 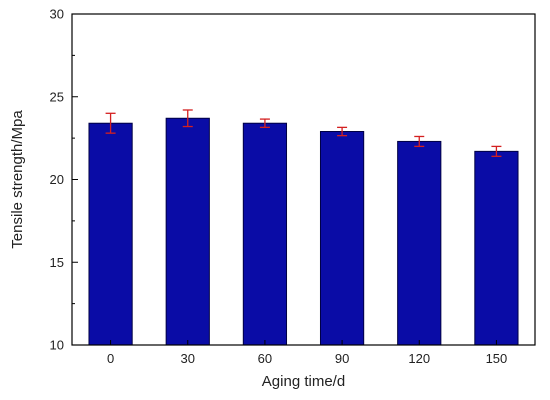 What do you see at coordinates (57, 345) in the screenshot?
I see `y-tick-label-10: 10` at bounding box center [57, 345].